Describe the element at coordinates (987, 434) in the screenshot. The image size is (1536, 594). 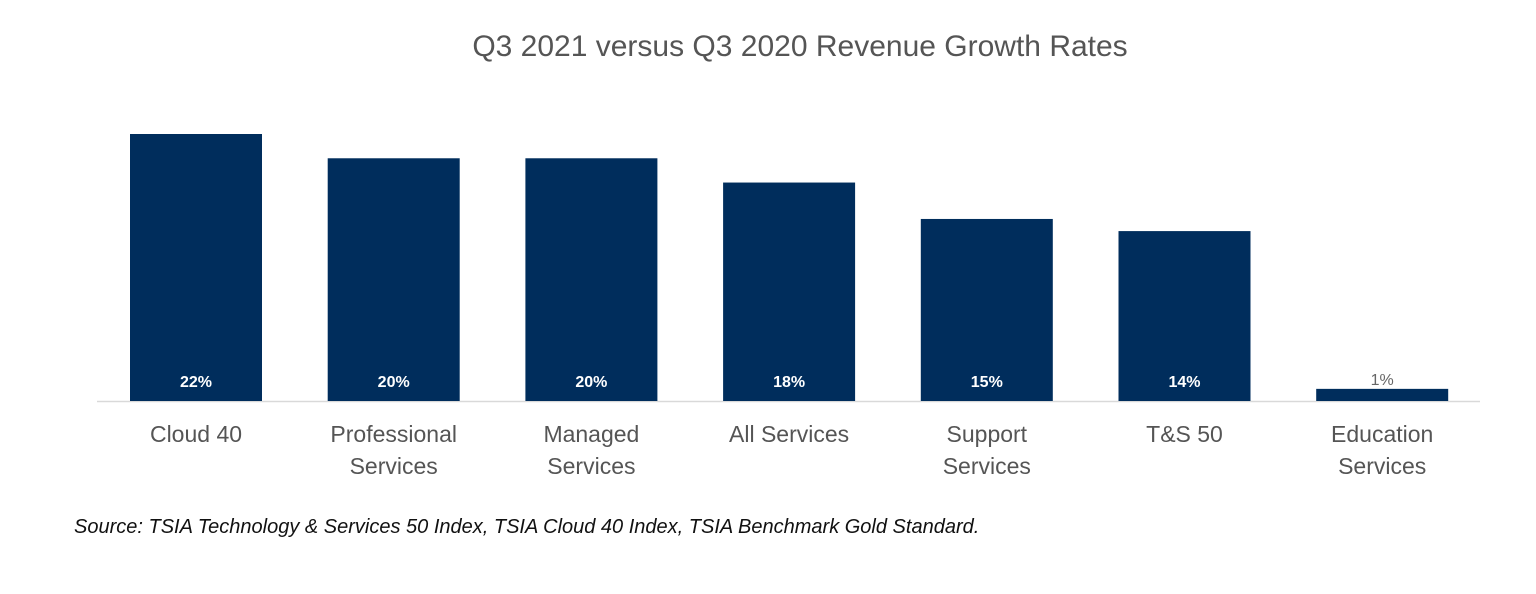
I see `category-label: Support` at that location.